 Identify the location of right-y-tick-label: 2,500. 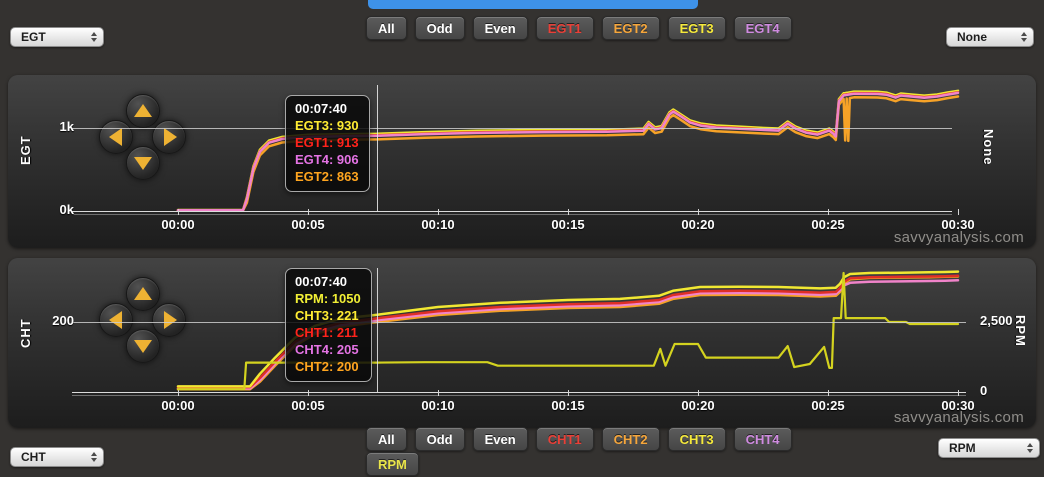
(996, 320).